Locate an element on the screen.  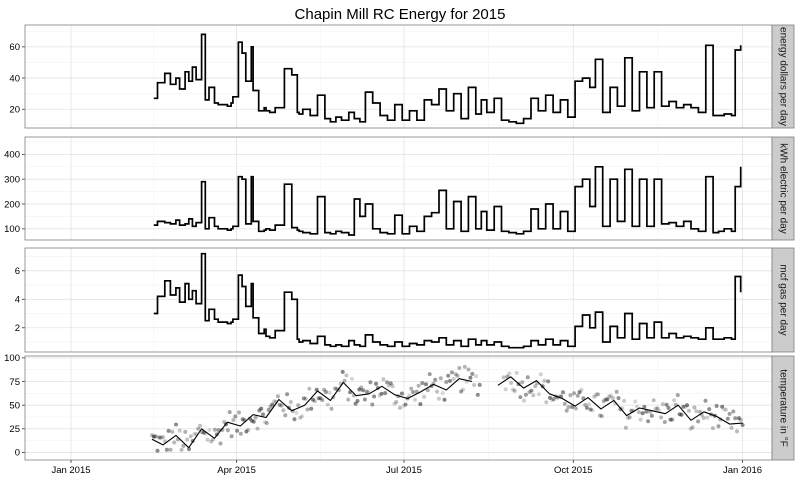
x-tick-label: Jan 2016 is located at coordinates (742, 470).